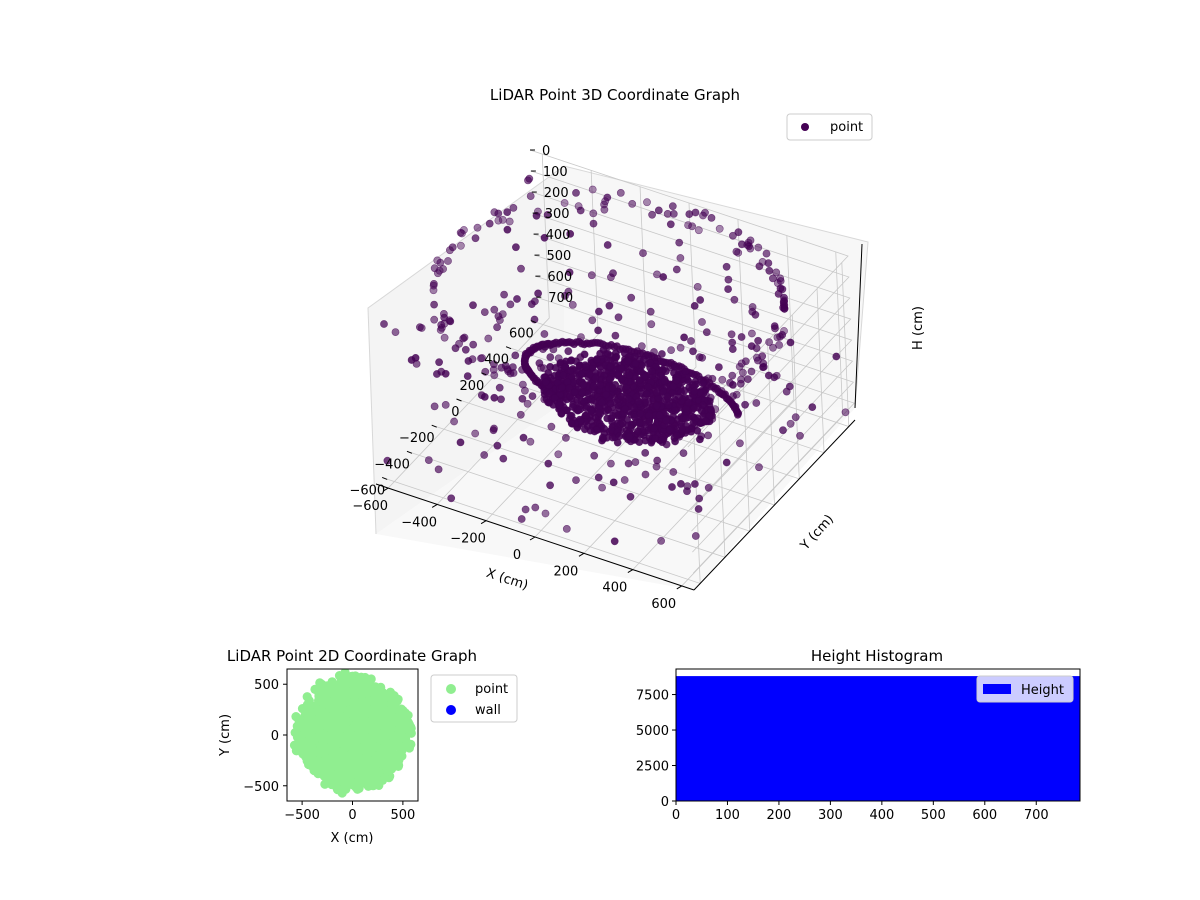 The image size is (1200, 900). I want to click on pane-floor, so click(615, 496).